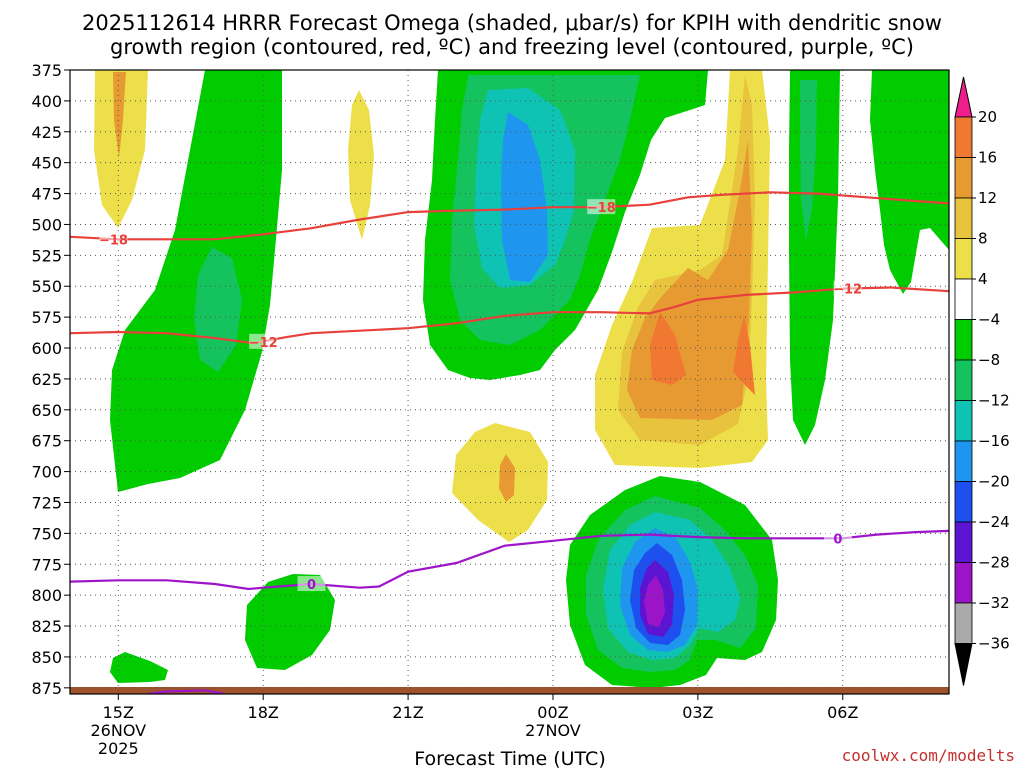 This screenshot has height=768, width=1024. Describe the element at coordinates (46, 657) in the screenshot. I see `y-tick-label: 850` at that location.